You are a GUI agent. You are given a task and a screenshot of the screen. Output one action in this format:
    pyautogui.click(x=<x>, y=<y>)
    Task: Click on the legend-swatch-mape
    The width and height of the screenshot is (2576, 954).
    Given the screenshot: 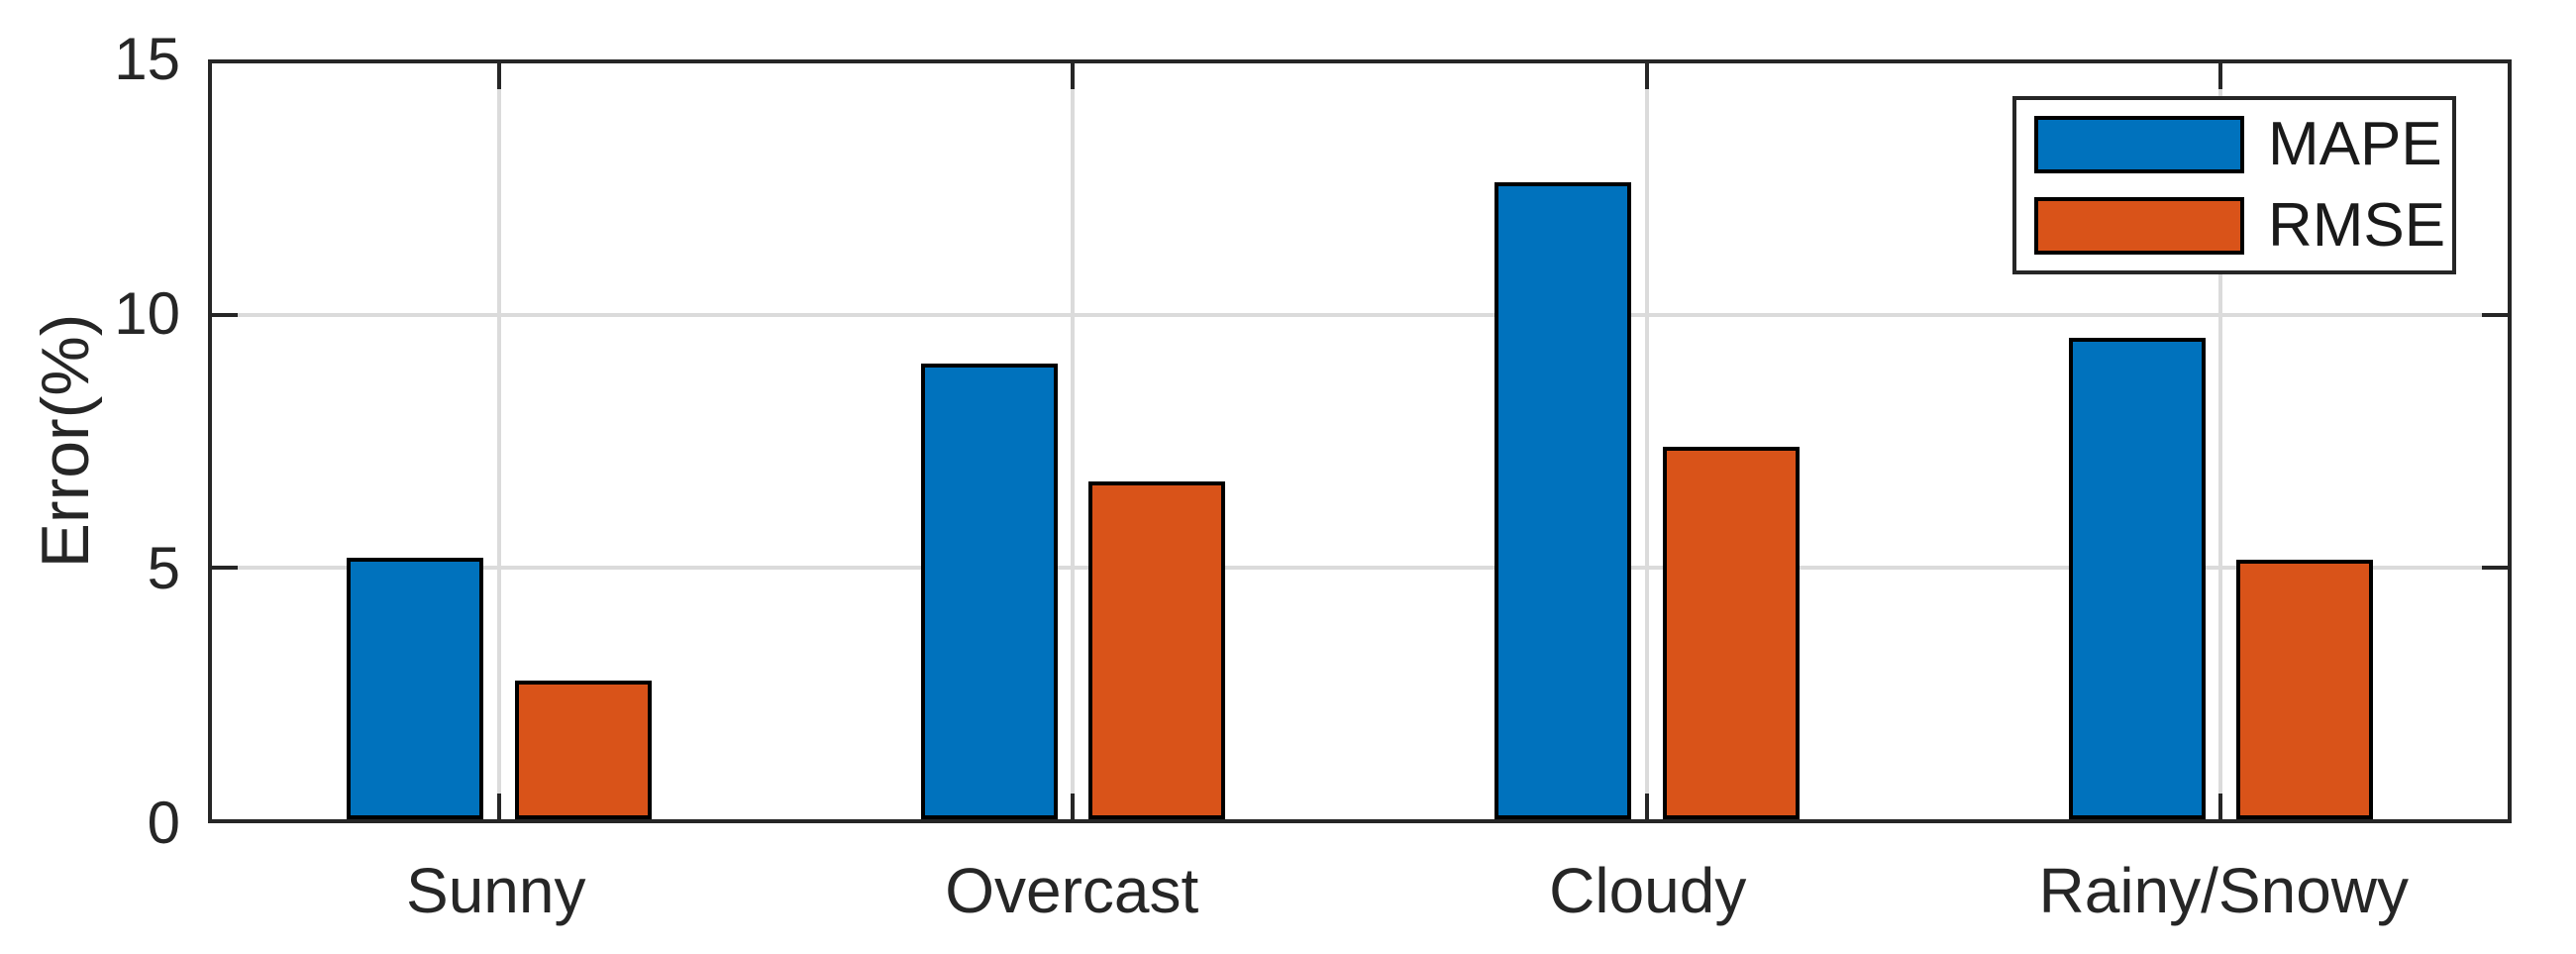 What is the action you would take?
    pyautogui.click(x=2139, y=144)
    